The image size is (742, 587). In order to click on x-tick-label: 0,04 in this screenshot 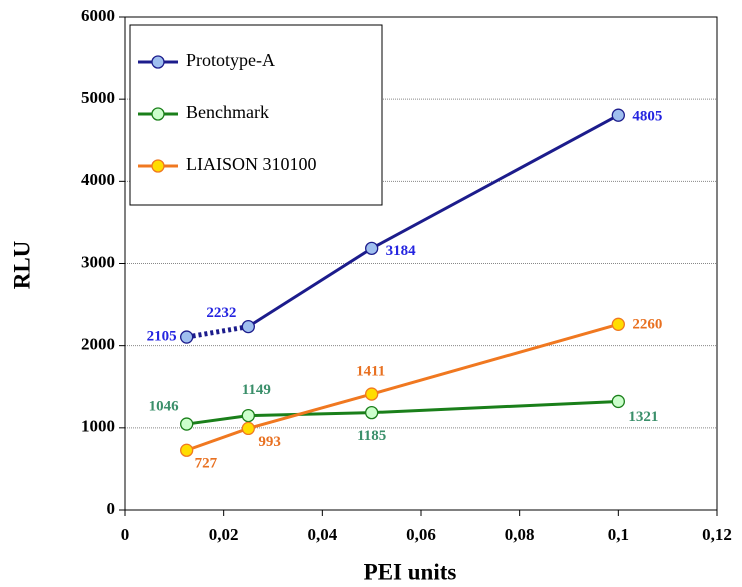, I will do `click(322, 534)`.